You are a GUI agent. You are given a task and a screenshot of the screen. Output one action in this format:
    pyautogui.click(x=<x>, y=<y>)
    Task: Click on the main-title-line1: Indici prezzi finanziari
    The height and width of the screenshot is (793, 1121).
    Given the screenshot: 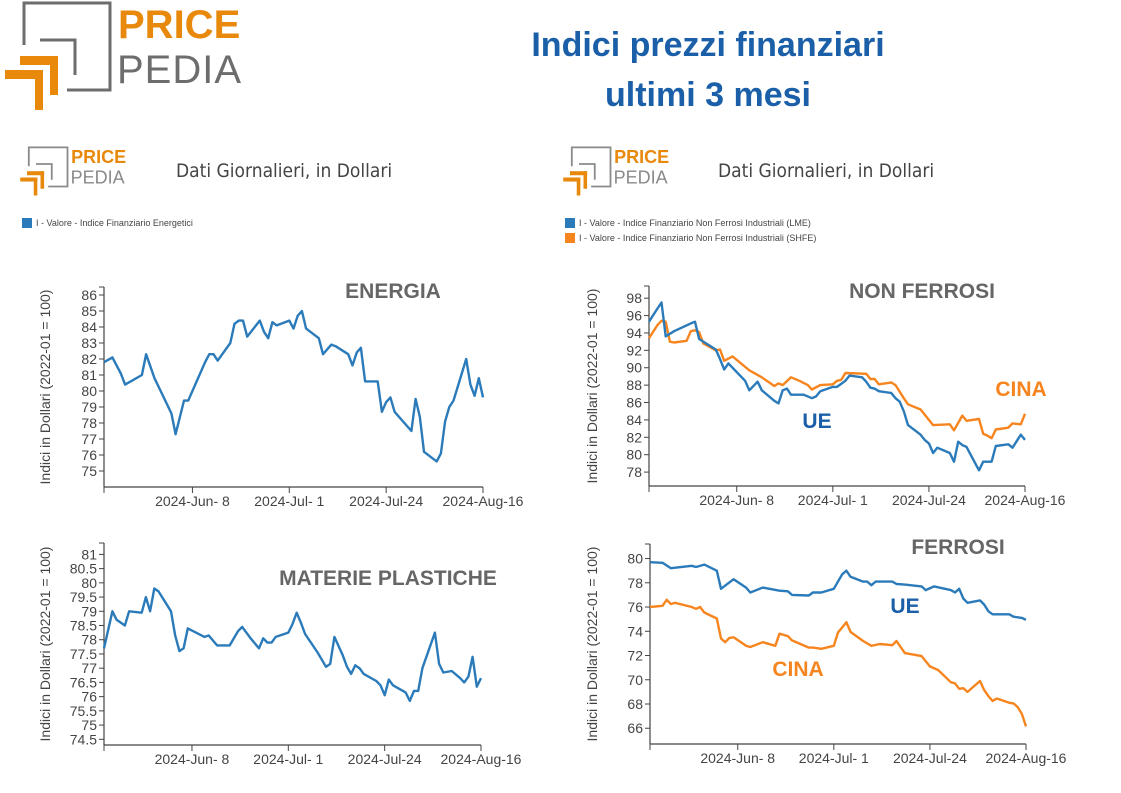 What is the action you would take?
    pyautogui.click(x=708, y=45)
    